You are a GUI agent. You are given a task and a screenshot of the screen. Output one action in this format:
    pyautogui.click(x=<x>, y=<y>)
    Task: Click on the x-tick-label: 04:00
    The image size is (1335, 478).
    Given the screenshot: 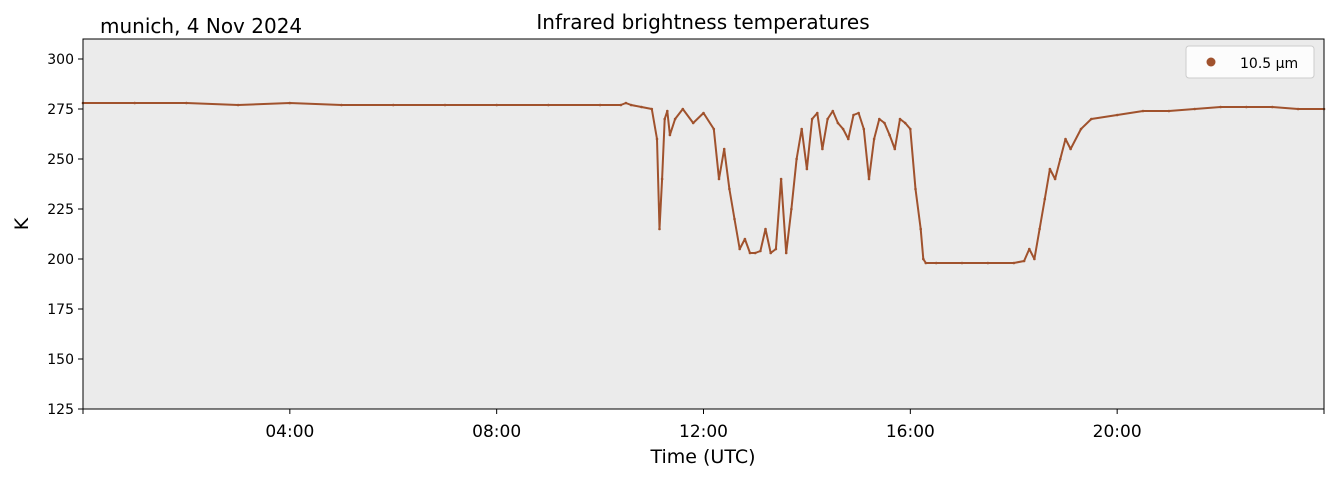 What is the action you would take?
    pyautogui.click(x=289, y=432)
    